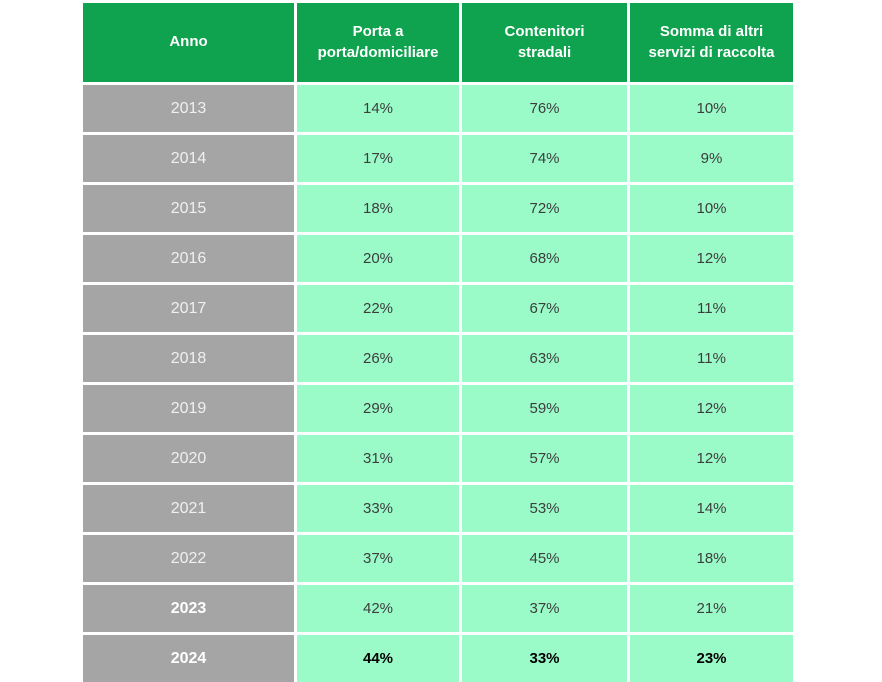  Describe the element at coordinates (378, 458) in the screenshot. I see `value-cell: 31%` at that location.